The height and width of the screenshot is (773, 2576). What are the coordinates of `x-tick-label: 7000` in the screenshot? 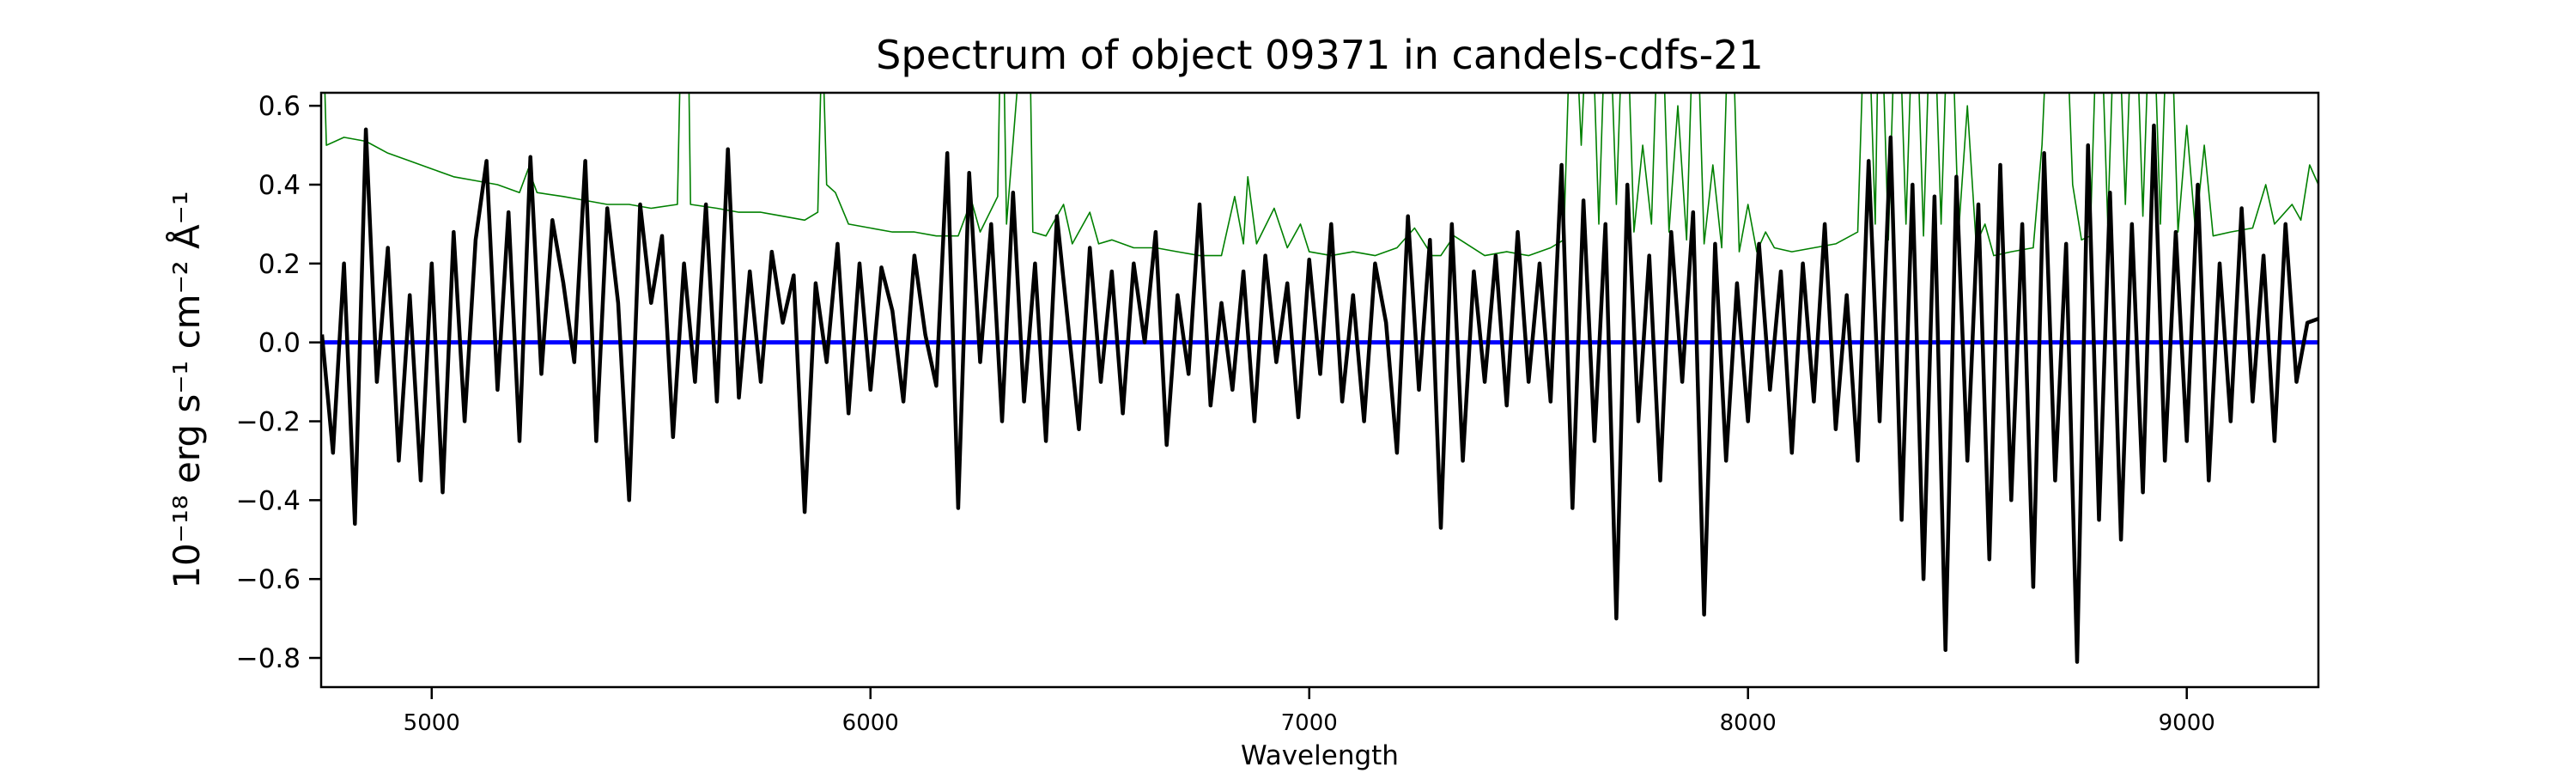 It's located at (1309, 723).